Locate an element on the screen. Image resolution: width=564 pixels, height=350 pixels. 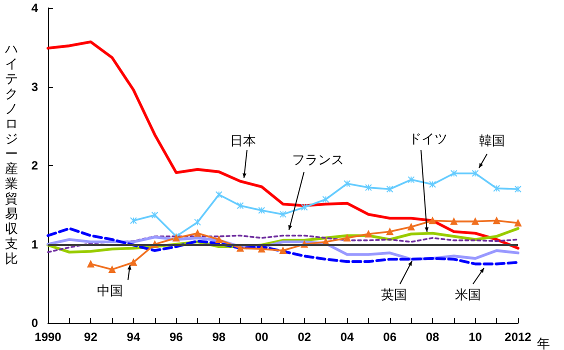
text: フランス is located at coordinates (318, 160).